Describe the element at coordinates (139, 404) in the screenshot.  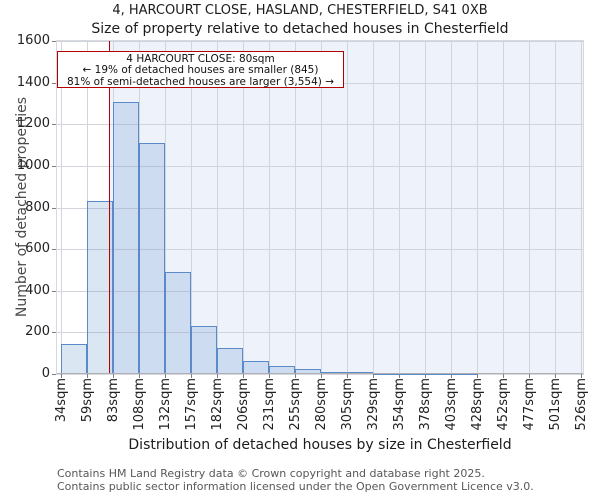
I see `x-tick-label: 108sqm` at that location.